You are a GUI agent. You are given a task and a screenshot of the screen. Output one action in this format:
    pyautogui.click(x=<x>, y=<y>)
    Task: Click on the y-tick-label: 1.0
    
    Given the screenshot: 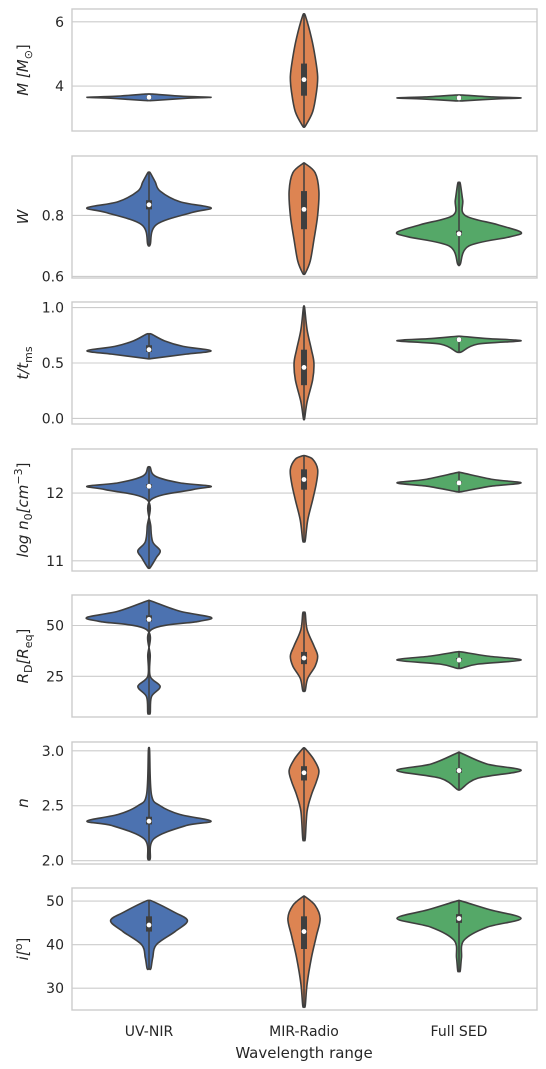 What is the action you would take?
    pyautogui.click(x=53, y=309)
    